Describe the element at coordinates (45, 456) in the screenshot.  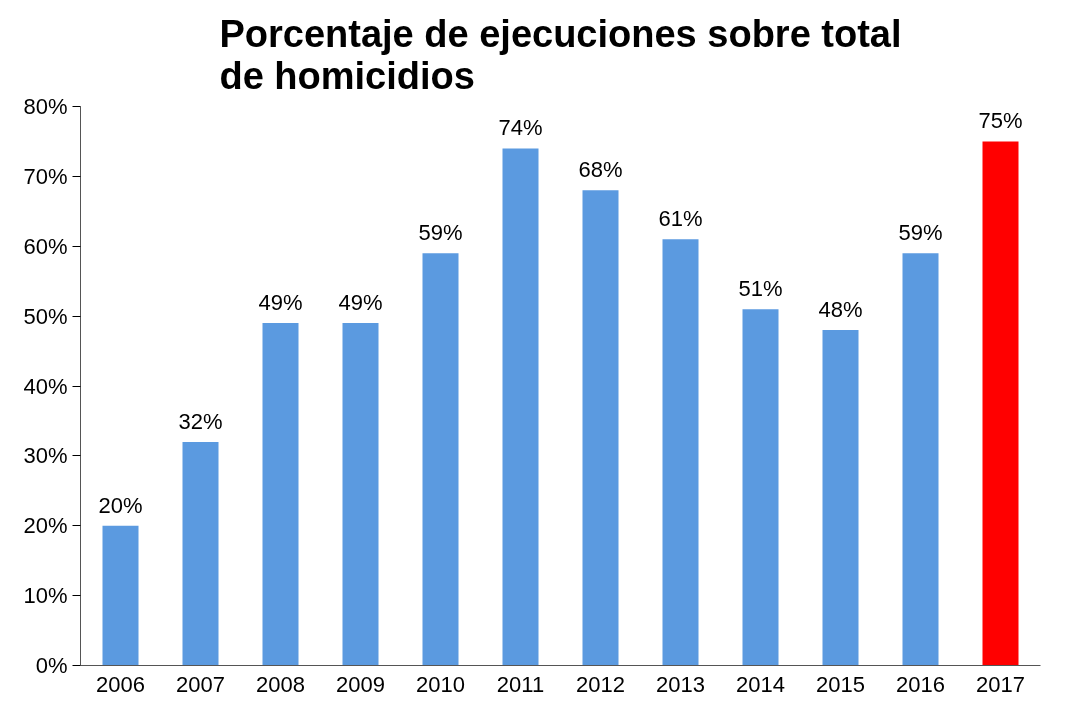
I see `y-tick-label: 30%` at that location.